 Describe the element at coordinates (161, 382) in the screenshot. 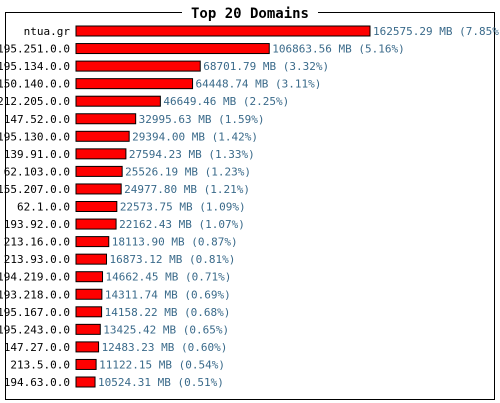

I see `value-label: 10524.31 MB (0.51%)` at that location.